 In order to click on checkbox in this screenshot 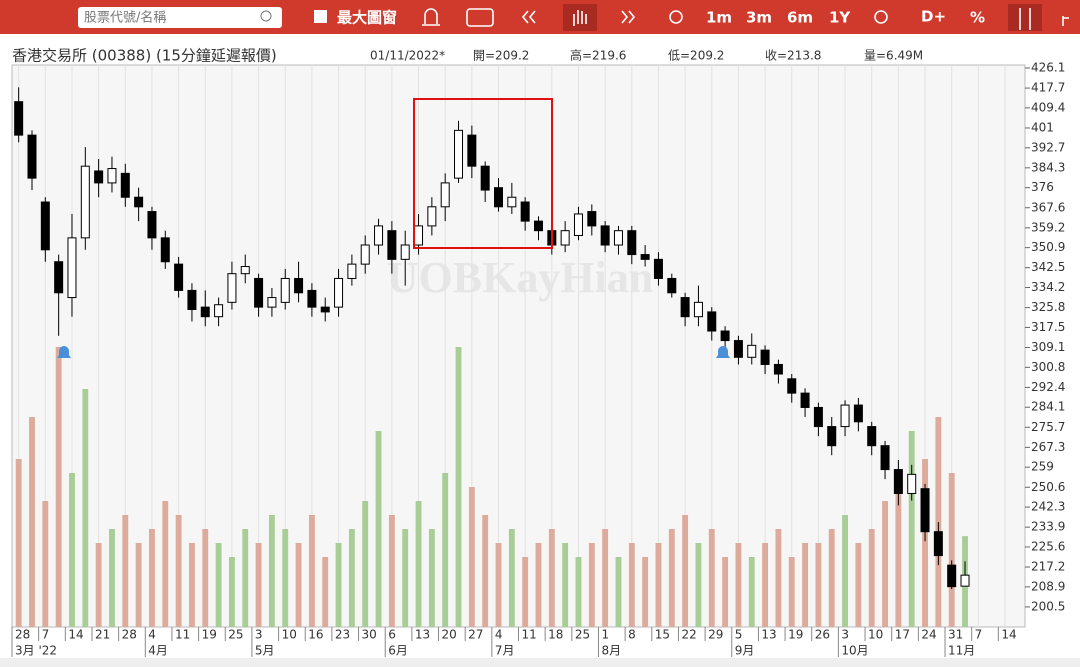, I will do `click(320, 16)`.